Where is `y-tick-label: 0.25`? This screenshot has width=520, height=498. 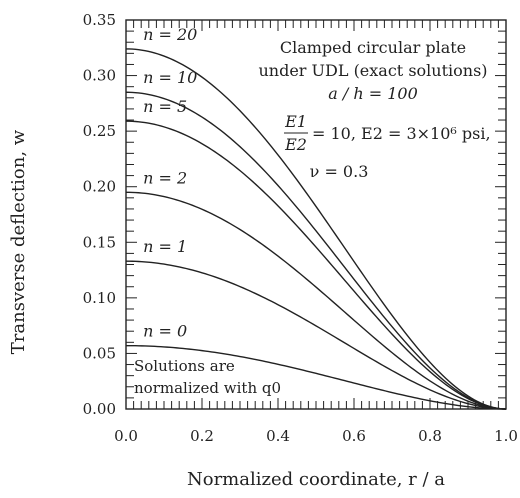
y-tick-label: 0.25 is located at coordinates (99, 131).